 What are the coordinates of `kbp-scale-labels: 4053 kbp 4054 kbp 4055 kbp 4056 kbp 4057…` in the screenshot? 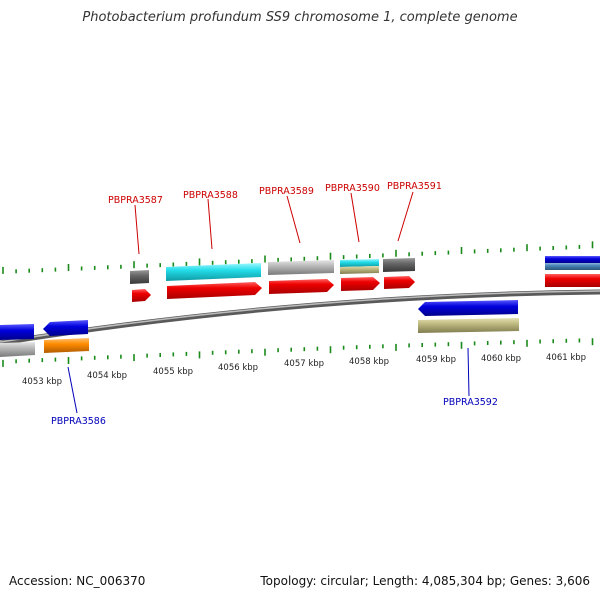 It's located at (304, 370).